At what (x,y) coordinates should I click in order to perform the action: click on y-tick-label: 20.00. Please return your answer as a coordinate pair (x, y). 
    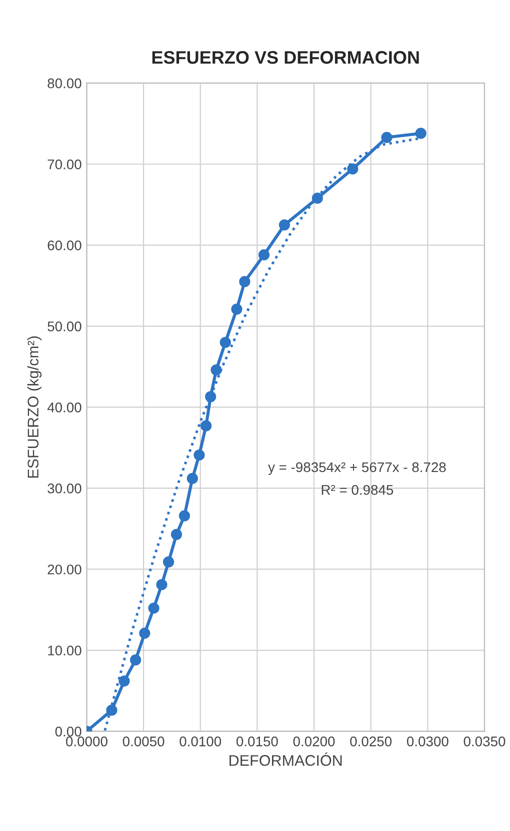
    Looking at the image, I should click on (65, 569).